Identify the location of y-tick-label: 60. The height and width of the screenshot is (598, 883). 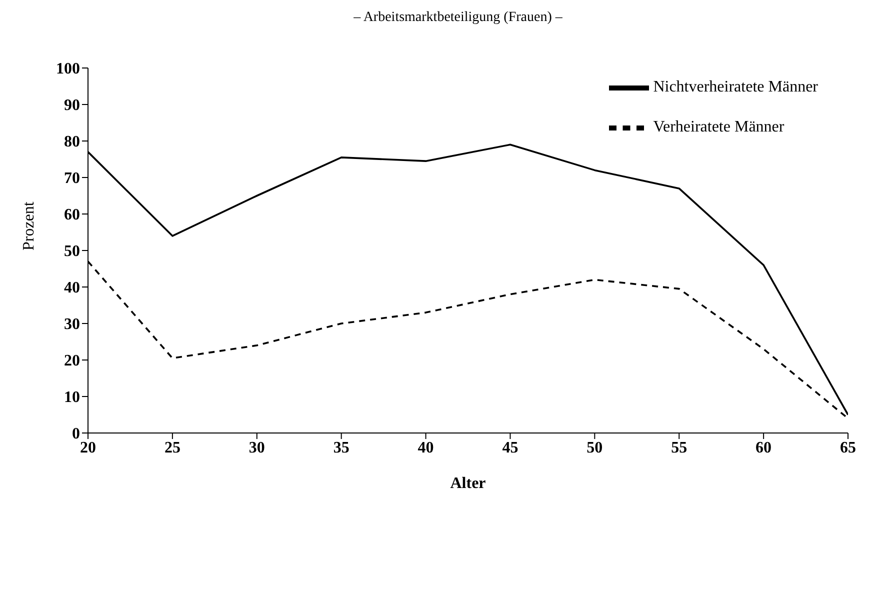
(72, 215).